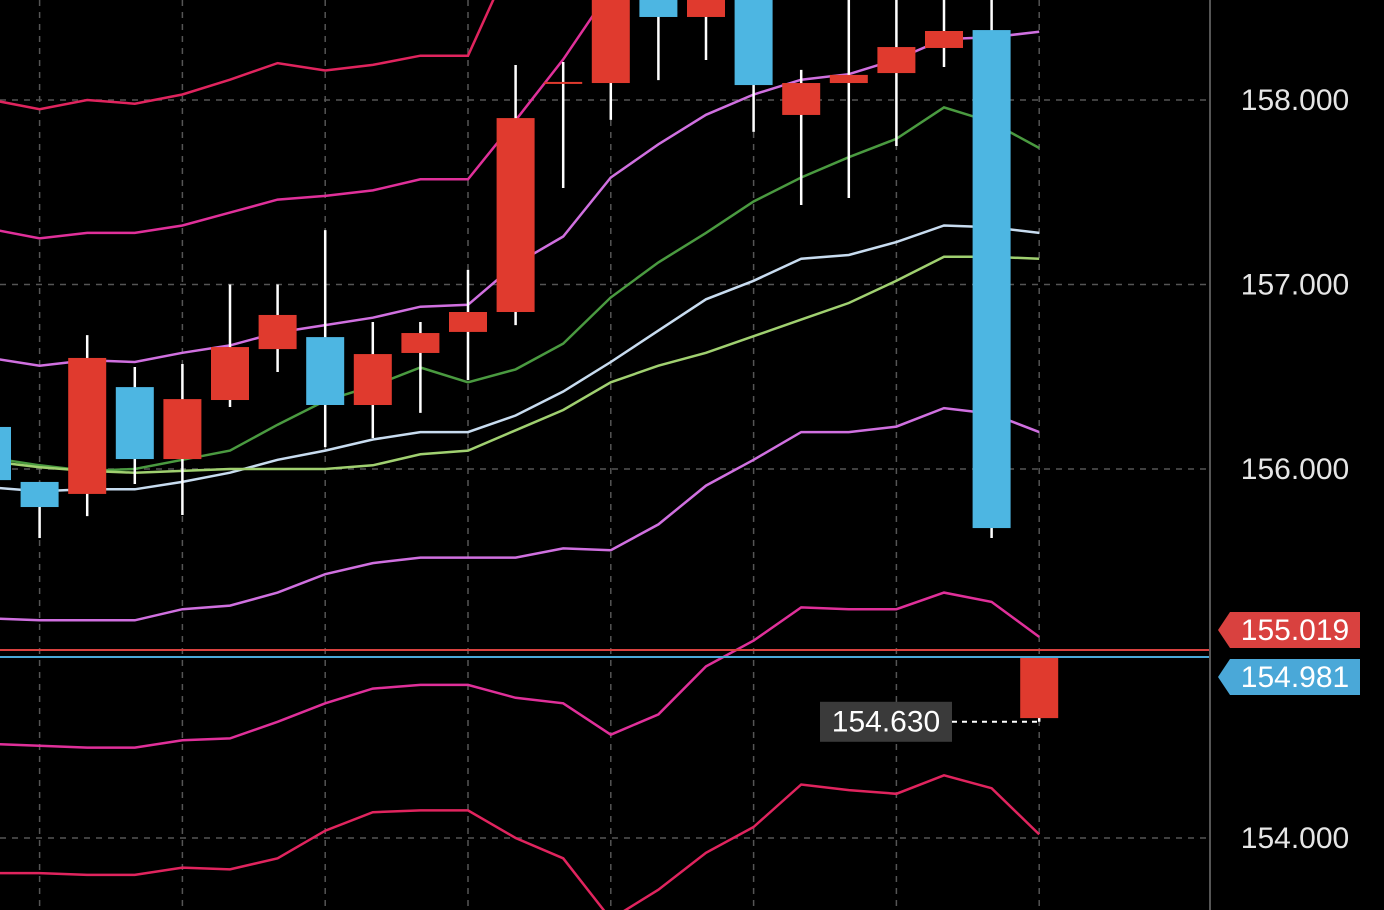 The width and height of the screenshot is (1384, 910). I want to click on low-marker-box, so click(886, 721).